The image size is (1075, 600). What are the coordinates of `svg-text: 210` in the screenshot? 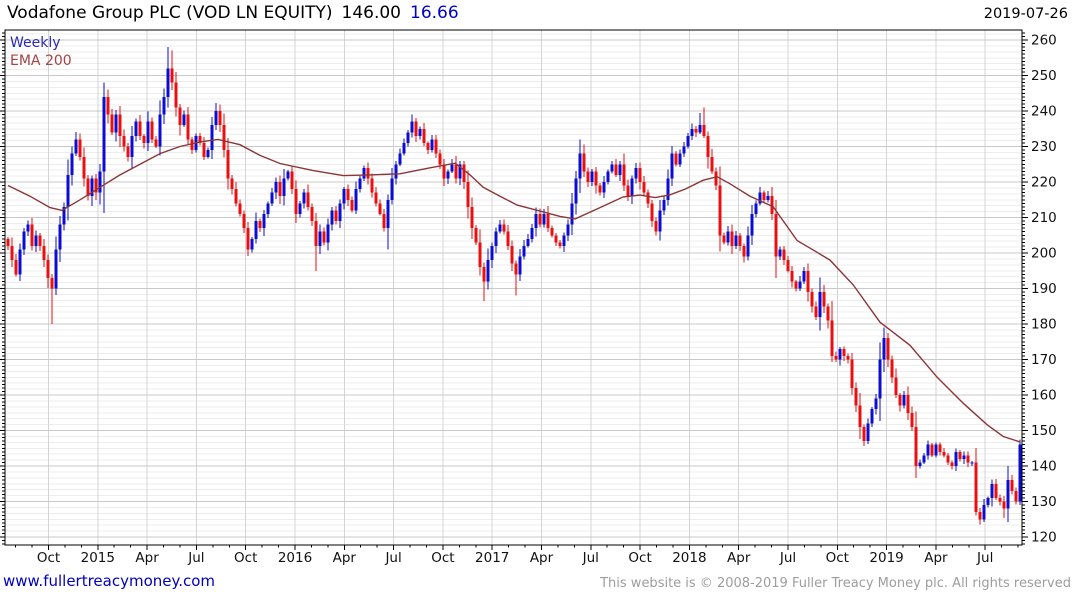 It's located at (1044, 218).